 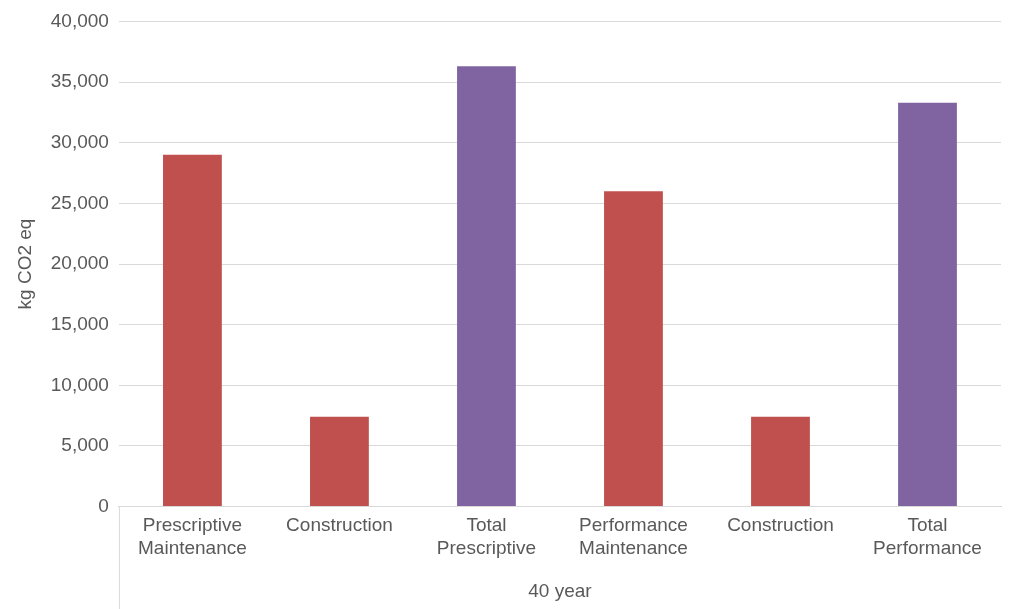 I want to click on y-tick-label: 10,000, so click(x=79, y=384).